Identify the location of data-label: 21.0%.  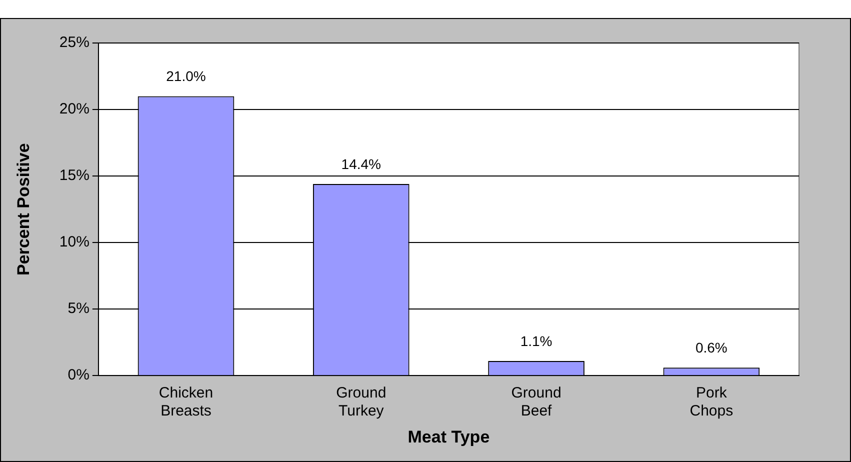
(186, 76).